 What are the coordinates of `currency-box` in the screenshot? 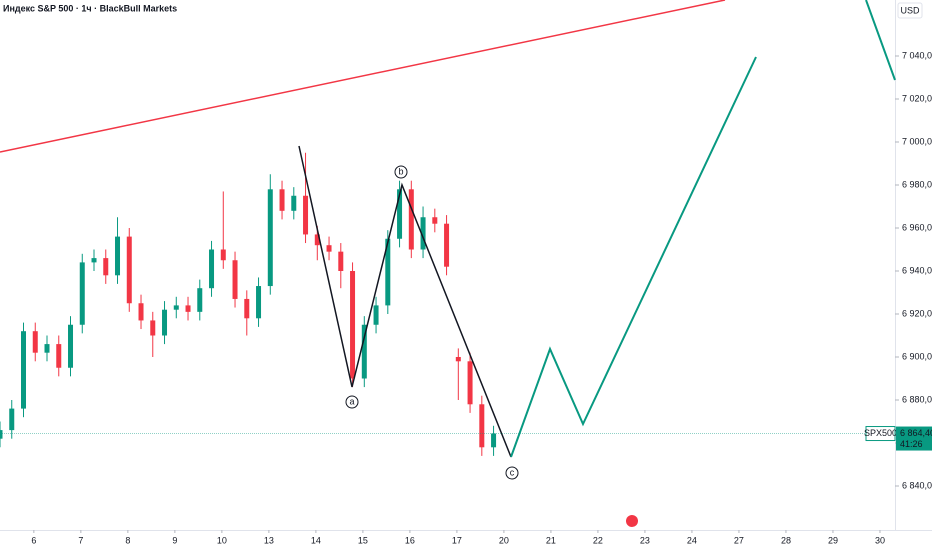 It's located at (910, 10).